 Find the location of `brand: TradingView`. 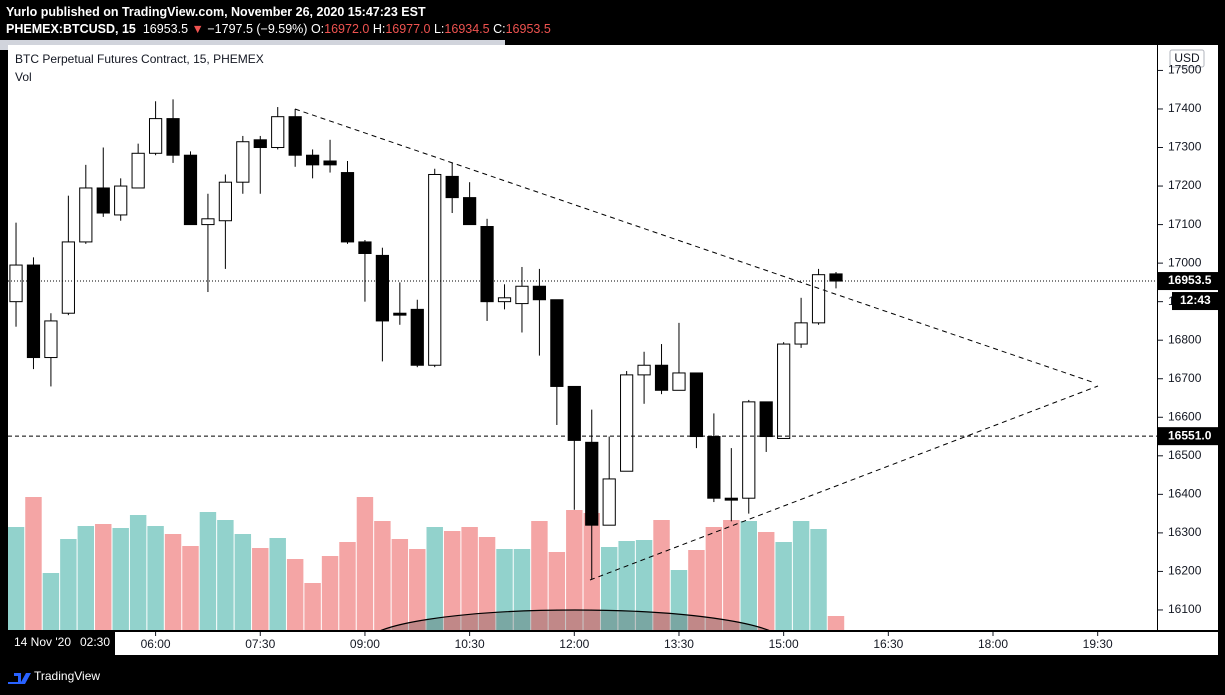

brand: TradingView is located at coordinates (67, 676).